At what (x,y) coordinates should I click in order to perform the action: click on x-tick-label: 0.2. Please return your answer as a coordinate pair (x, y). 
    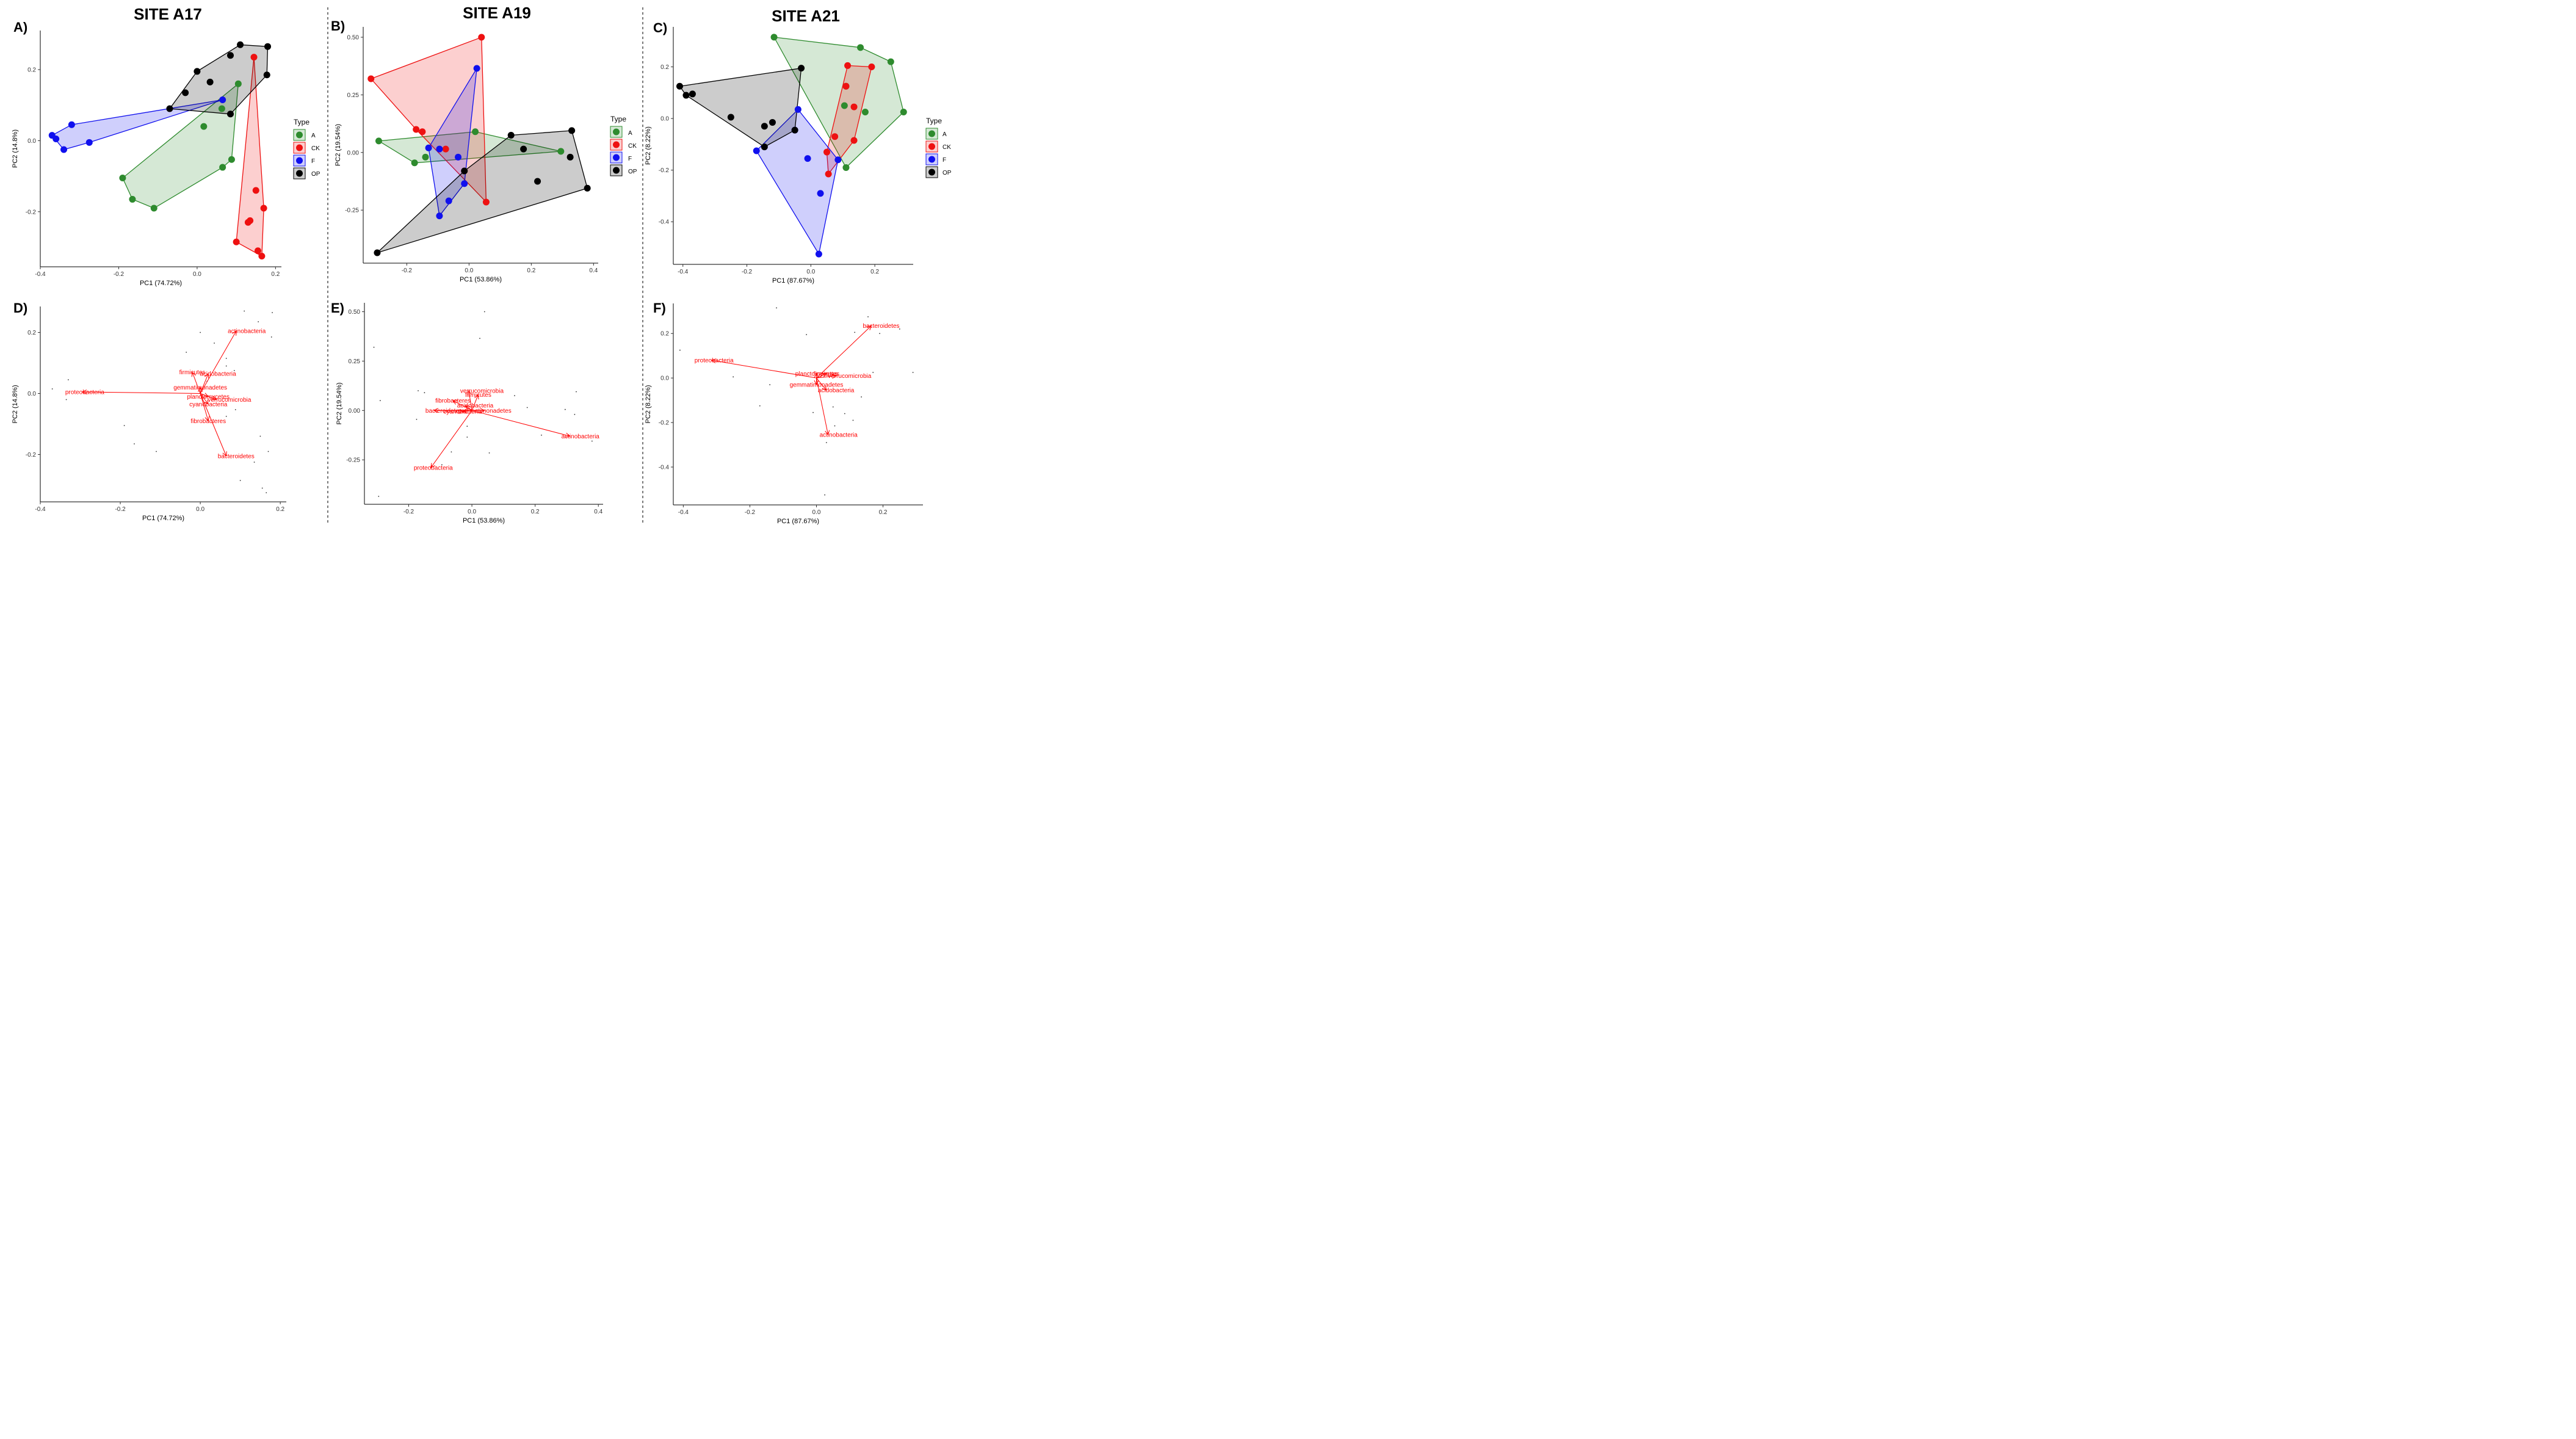
    Looking at the image, I should click on (275, 274).